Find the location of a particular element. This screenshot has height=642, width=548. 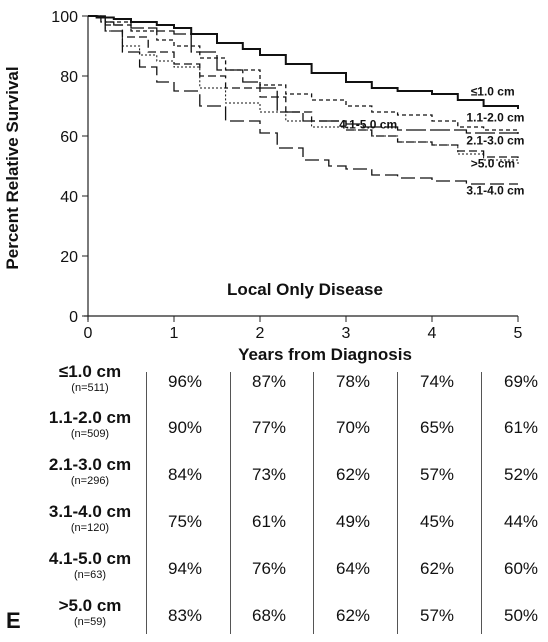

survival-cell: 83% is located at coordinates (185, 615).